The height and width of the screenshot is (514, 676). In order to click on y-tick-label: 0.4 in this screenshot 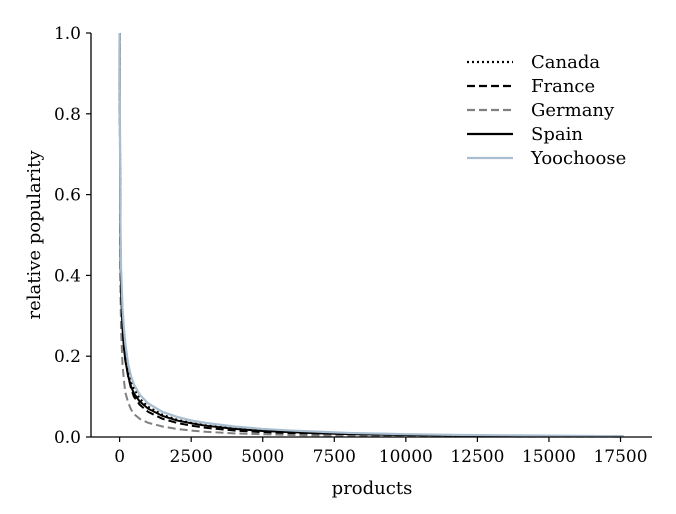, I will do `click(67, 276)`.